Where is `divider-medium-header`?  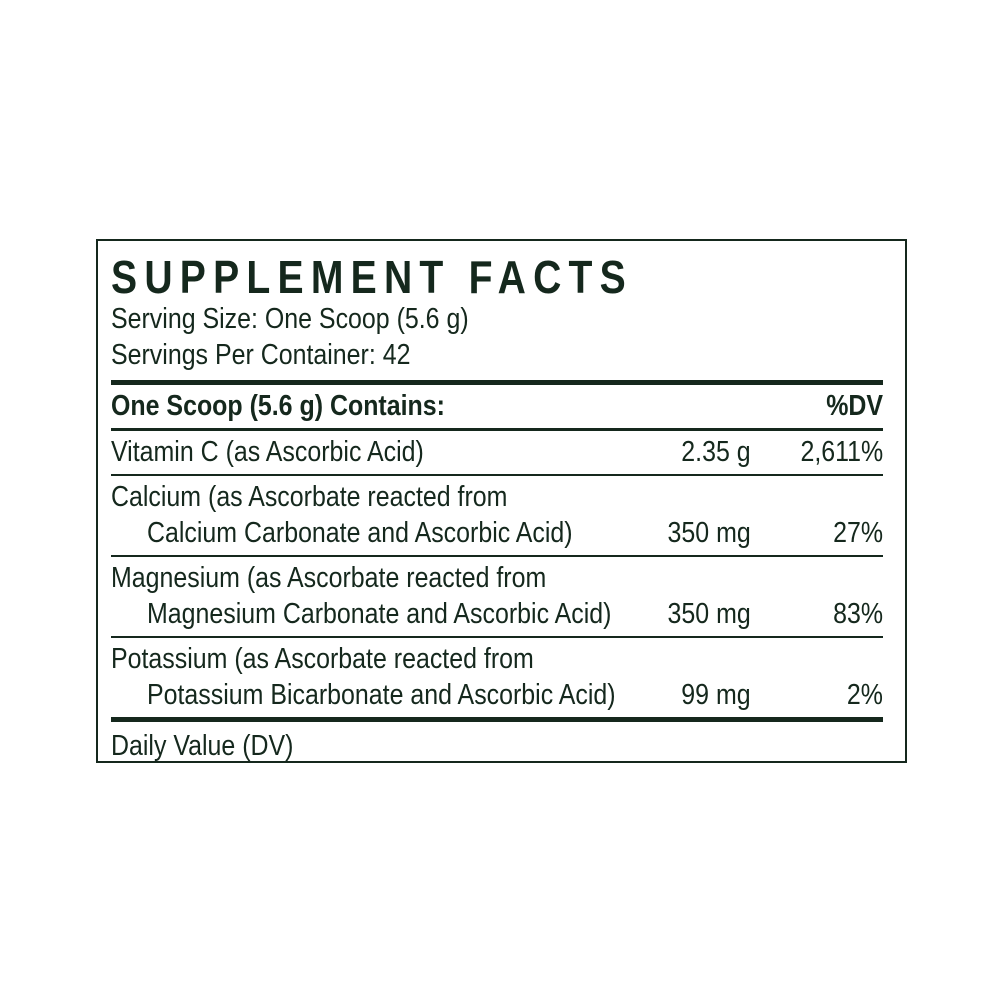
divider-medium-header is located at coordinates (497, 429).